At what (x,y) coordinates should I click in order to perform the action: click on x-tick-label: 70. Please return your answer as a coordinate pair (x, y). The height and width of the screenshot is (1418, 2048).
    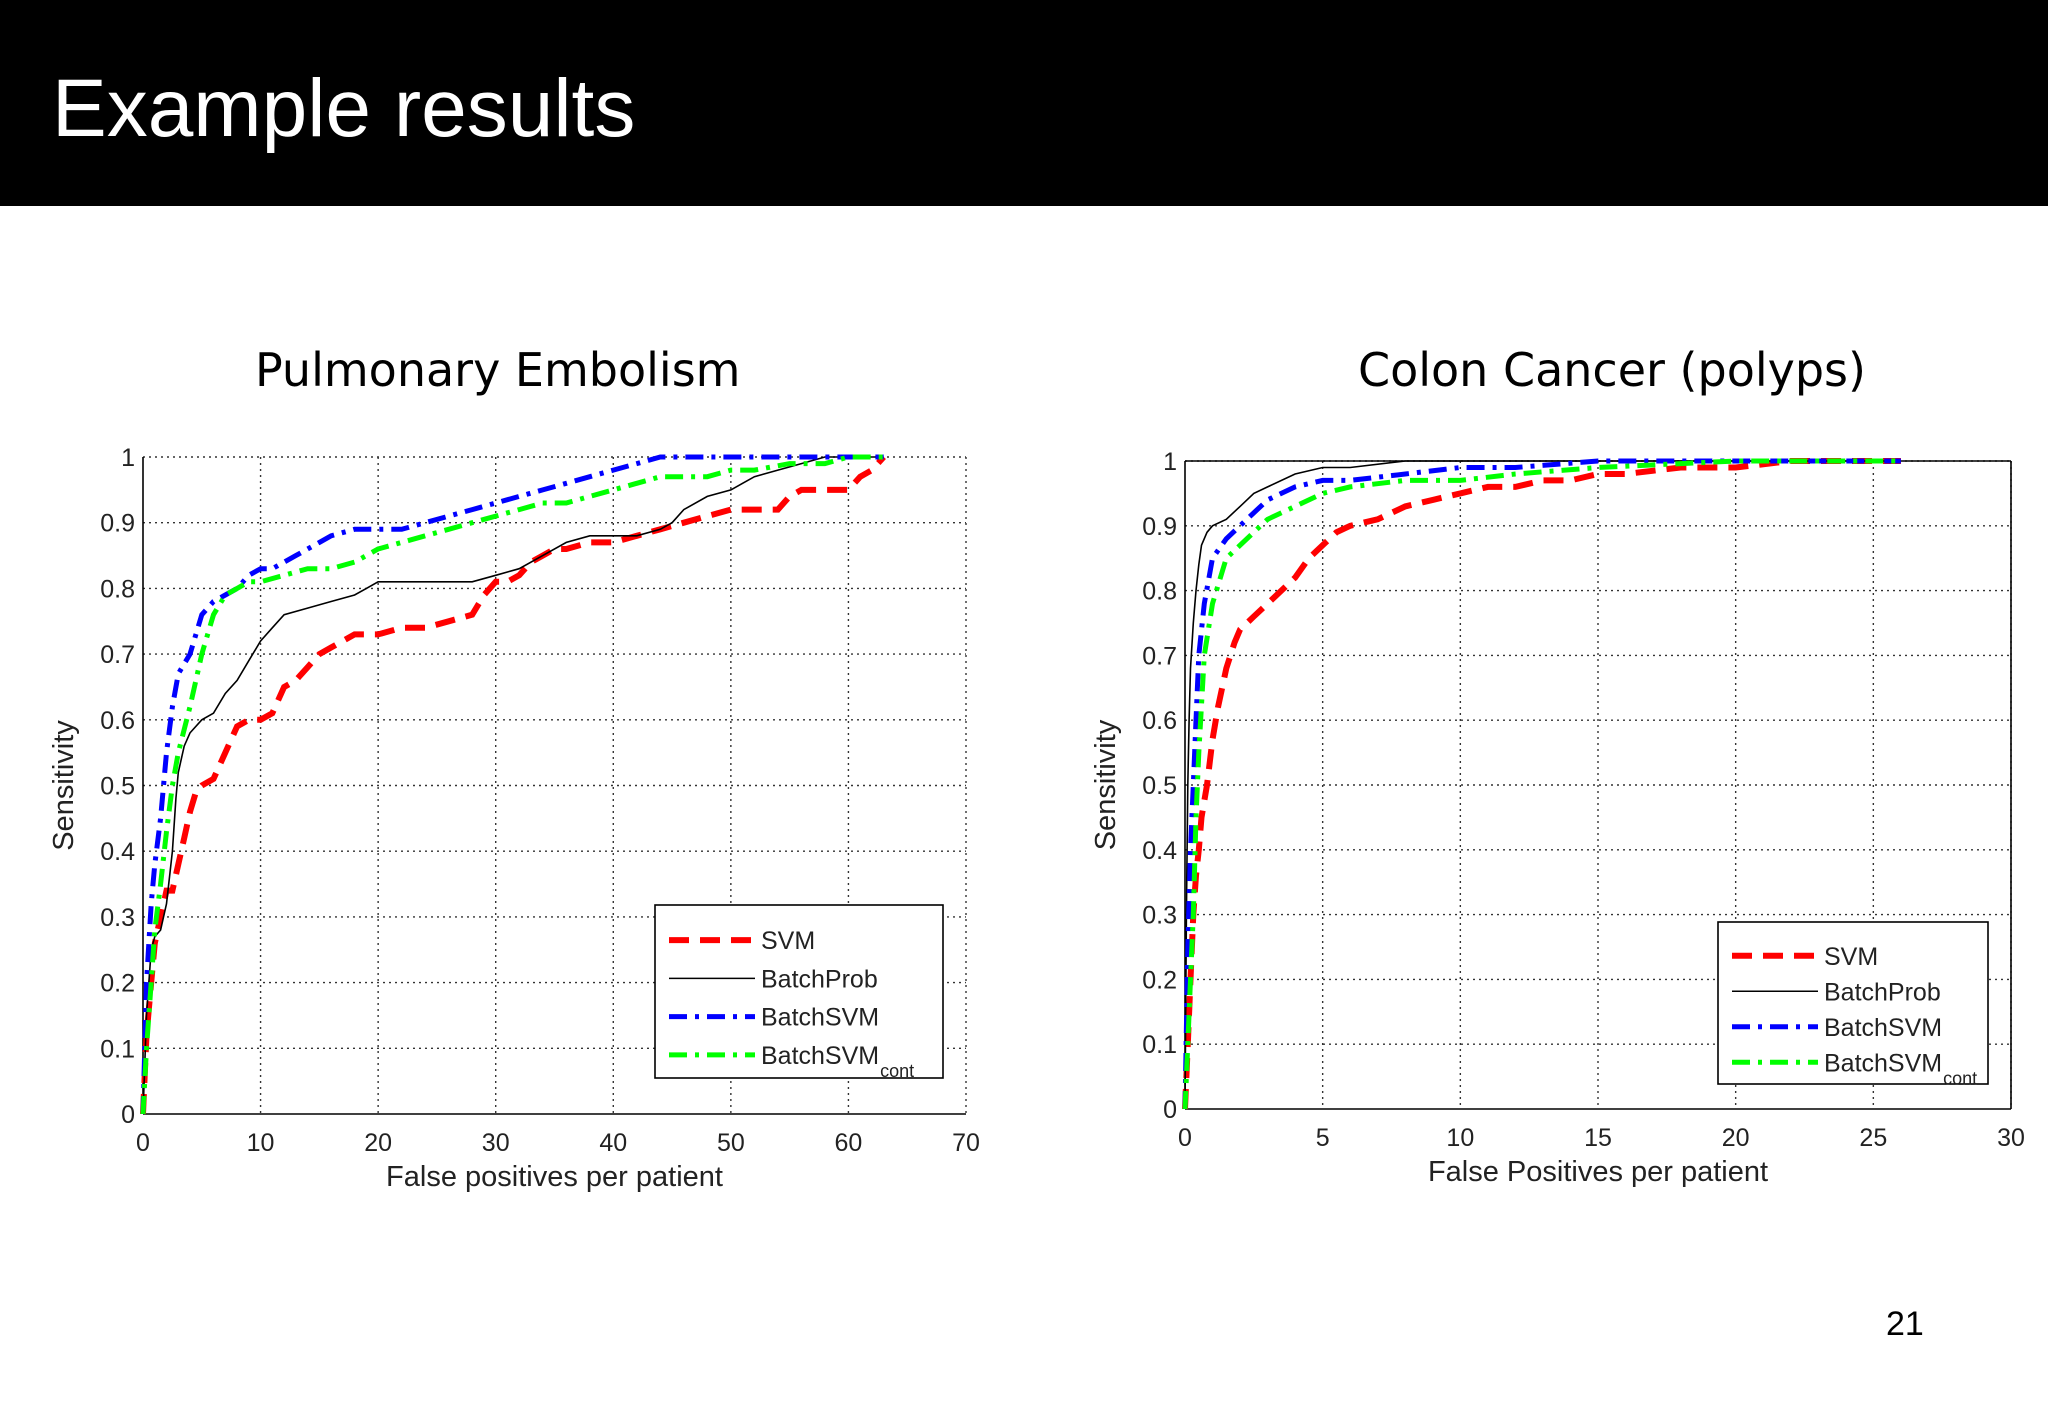
    Looking at the image, I should click on (966, 1143).